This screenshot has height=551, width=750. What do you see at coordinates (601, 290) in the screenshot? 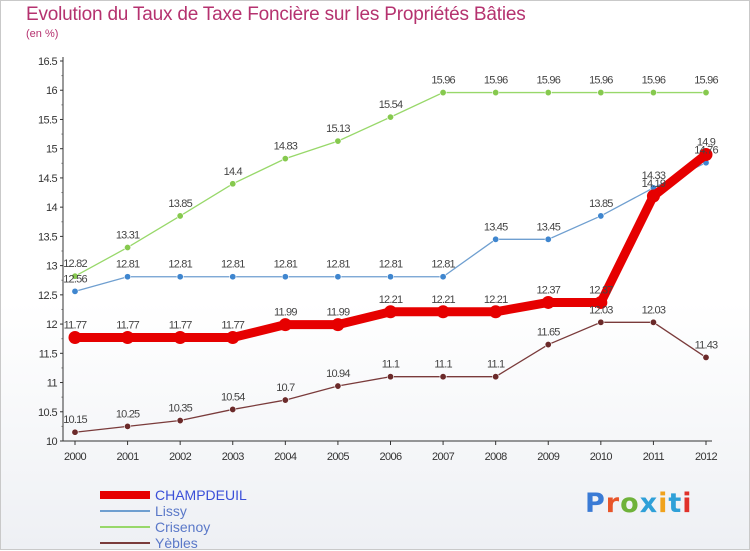
I see `data-label-champdeuil: 12.37` at bounding box center [601, 290].